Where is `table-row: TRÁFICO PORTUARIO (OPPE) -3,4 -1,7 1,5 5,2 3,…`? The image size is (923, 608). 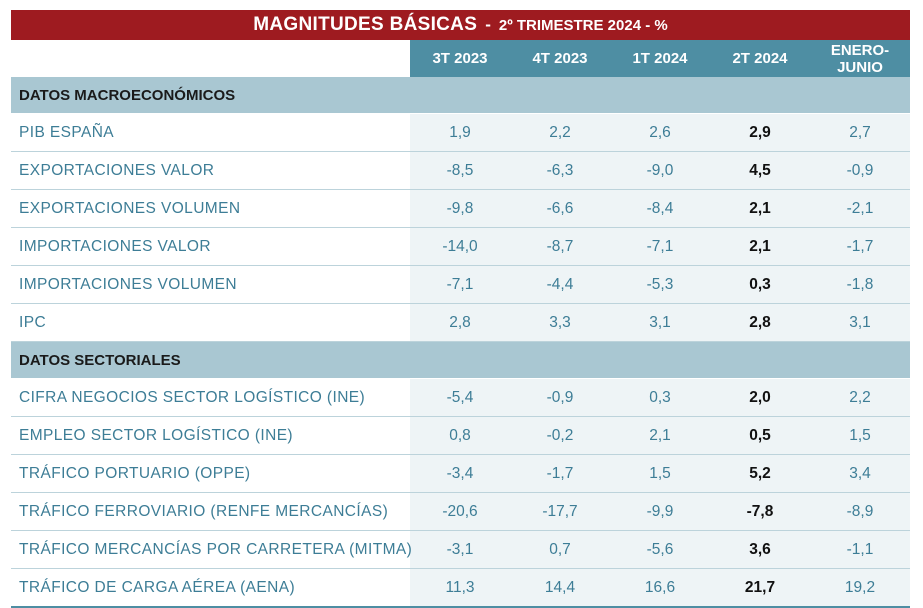
table-row: TRÁFICO PORTUARIO (OPPE) -3,4 -1,7 1,5 5,2 3,… is located at coordinates (460, 473).